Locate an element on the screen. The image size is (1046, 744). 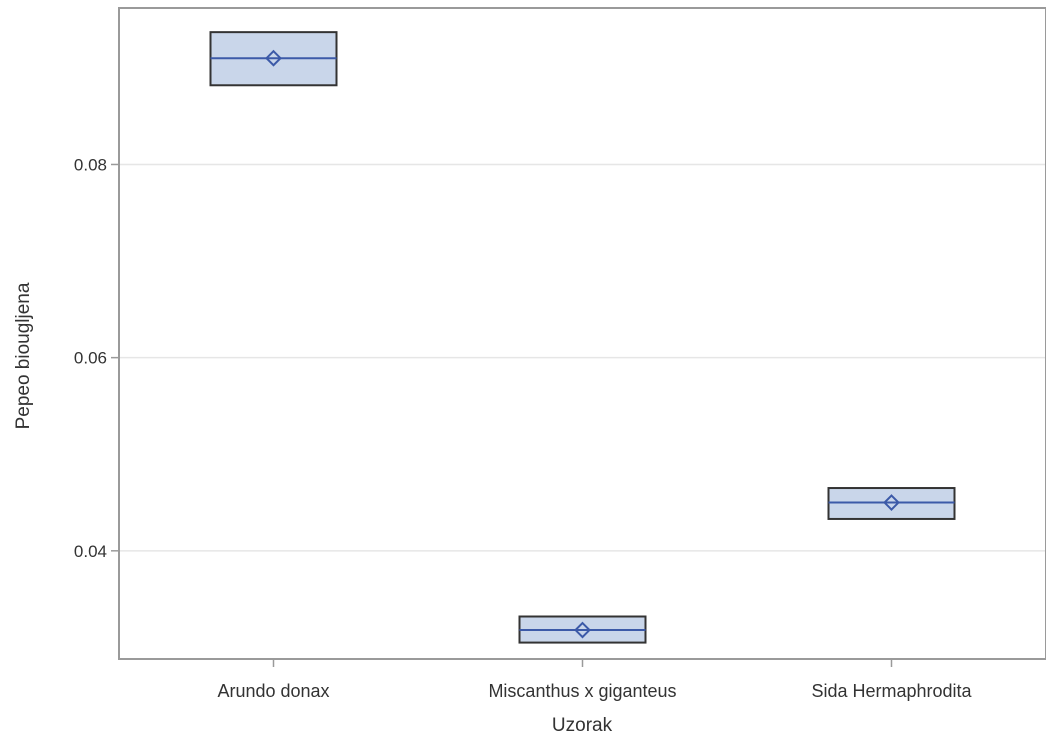
y-axis-ticks: 0.04 0.06 0.08 is located at coordinates (96, 358).